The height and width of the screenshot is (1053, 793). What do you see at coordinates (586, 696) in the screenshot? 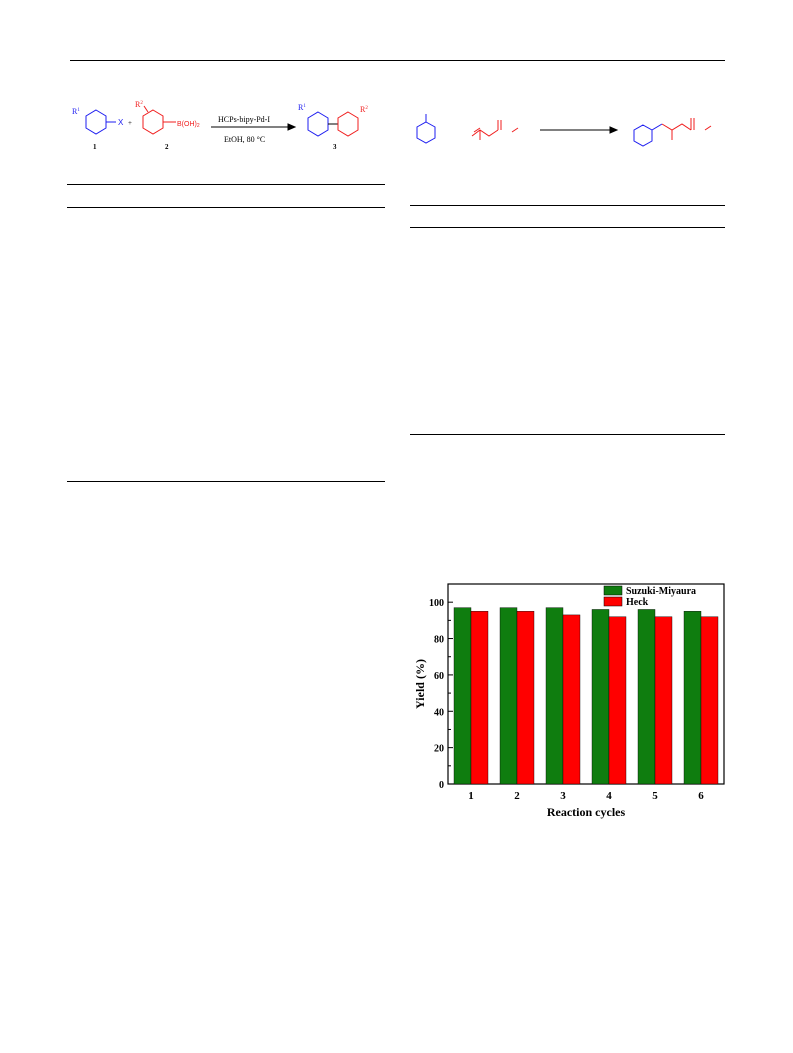
I see `bars` at bounding box center [586, 696].